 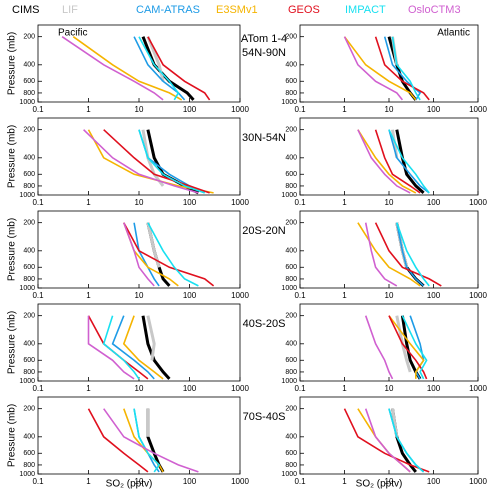 What do you see at coordinates (434, 10) in the screenshot?
I see `legend-entry: OsloCTM3` at bounding box center [434, 10].